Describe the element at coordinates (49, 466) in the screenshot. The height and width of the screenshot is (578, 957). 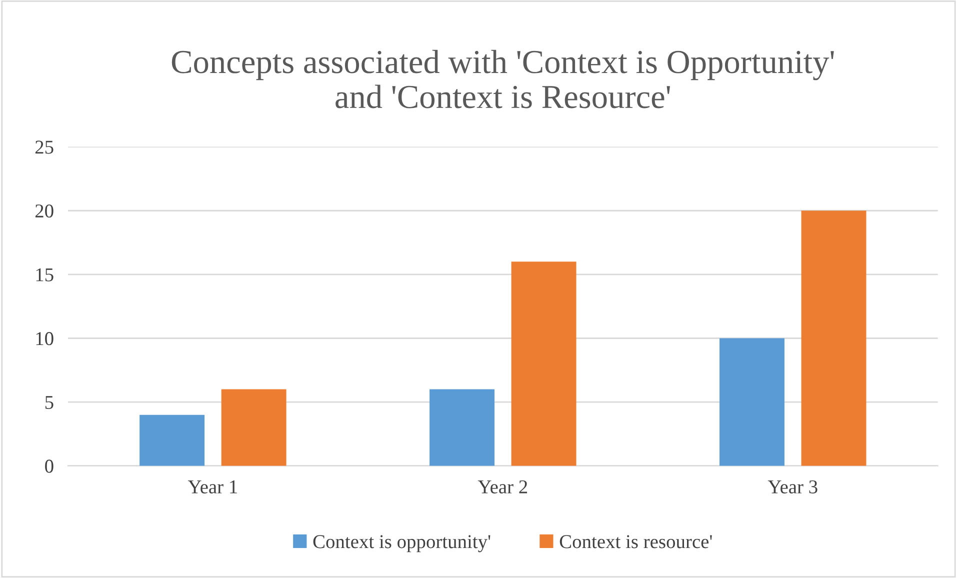
I see `y-tick-label: 0` at that location.